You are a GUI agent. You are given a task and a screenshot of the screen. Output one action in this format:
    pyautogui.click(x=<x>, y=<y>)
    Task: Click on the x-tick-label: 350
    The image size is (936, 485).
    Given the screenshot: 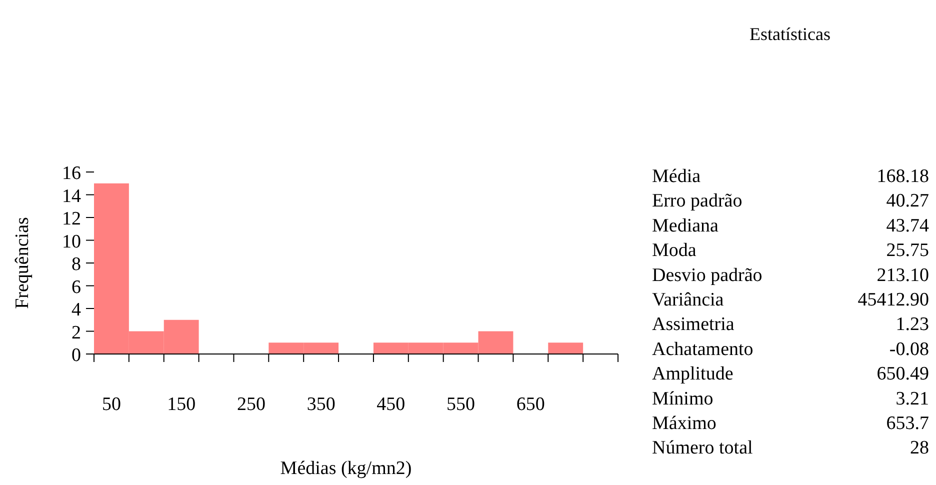 What is the action you would take?
    pyautogui.click(x=321, y=404)
    